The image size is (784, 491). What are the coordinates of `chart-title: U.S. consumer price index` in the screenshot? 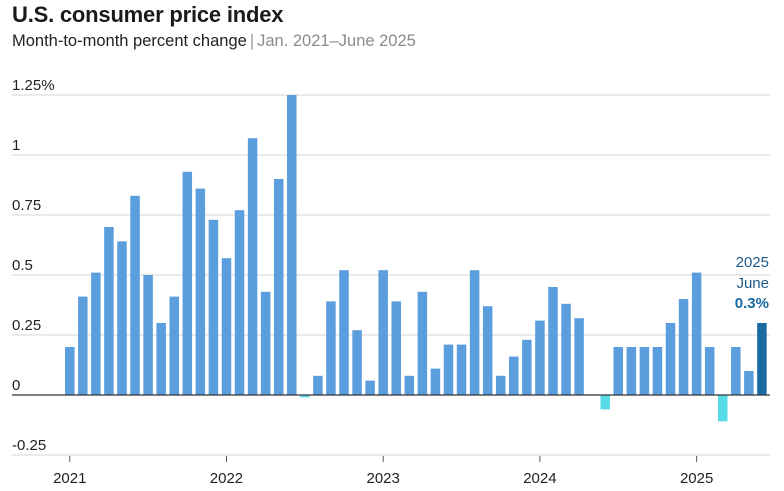 It's located at (148, 14).